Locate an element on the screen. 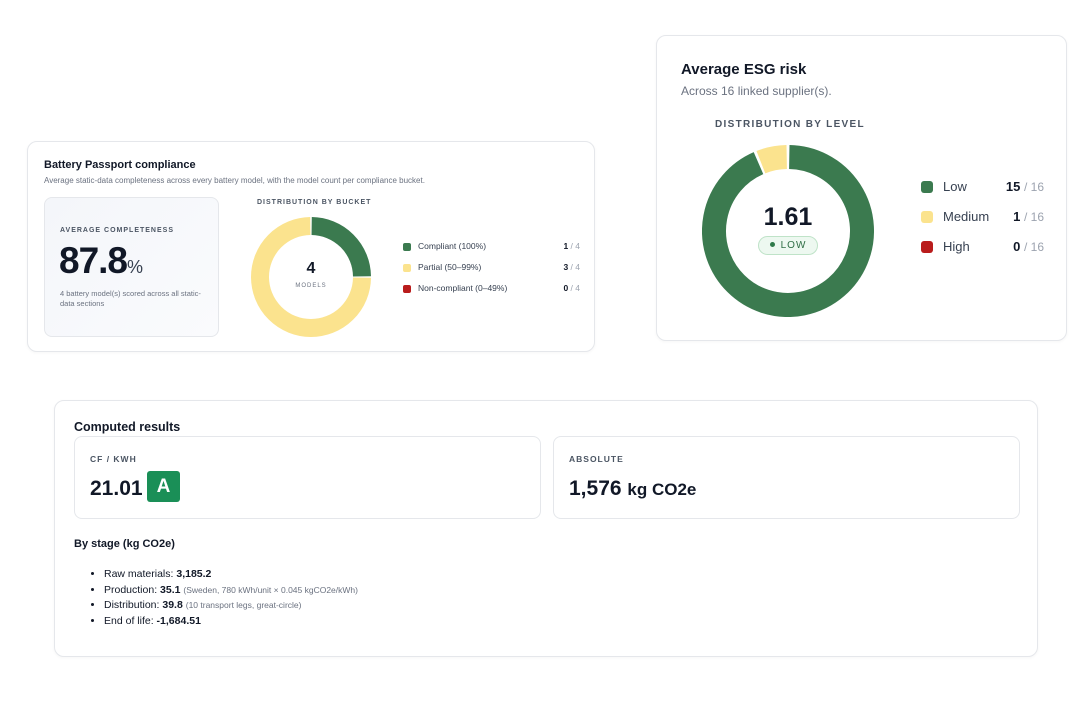 This screenshot has width=1092, height=709. cf-value: 21.01 is located at coordinates (116, 488).